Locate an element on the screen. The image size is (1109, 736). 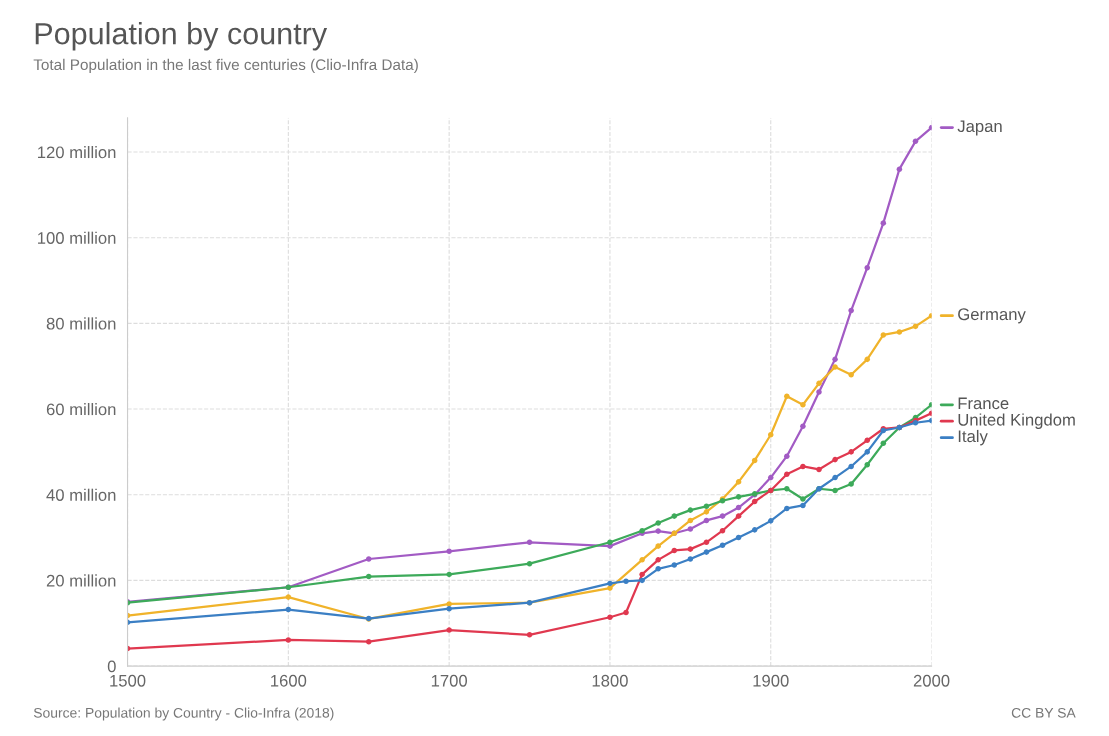
x-tick-label: 1900 is located at coordinates (771, 680).